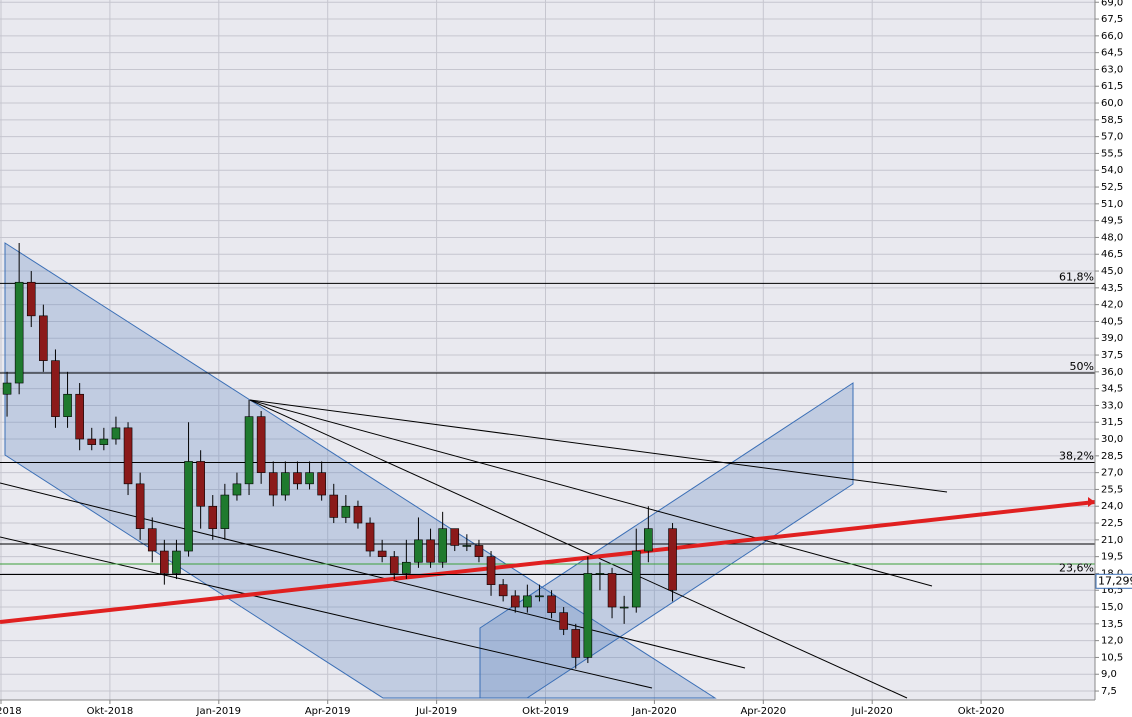  What do you see at coordinates (981, 711) in the screenshot?
I see `x-tick-label: Okt-2020` at bounding box center [981, 711].